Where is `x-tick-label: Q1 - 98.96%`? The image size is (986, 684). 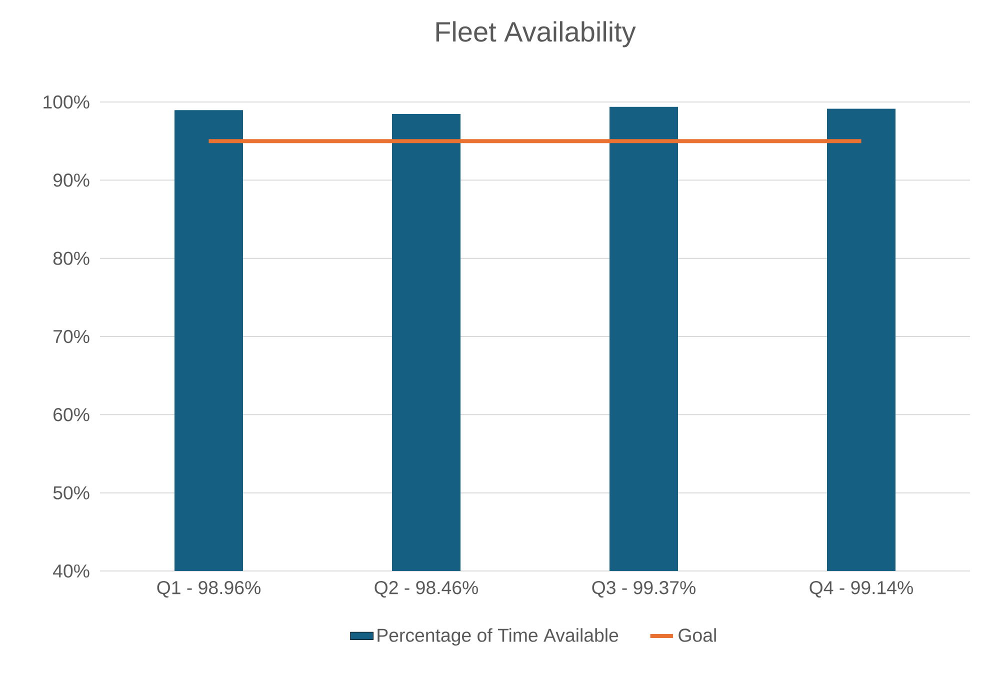
x-tick-label: Q1 - 98.96% is located at coordinates (208, 589).